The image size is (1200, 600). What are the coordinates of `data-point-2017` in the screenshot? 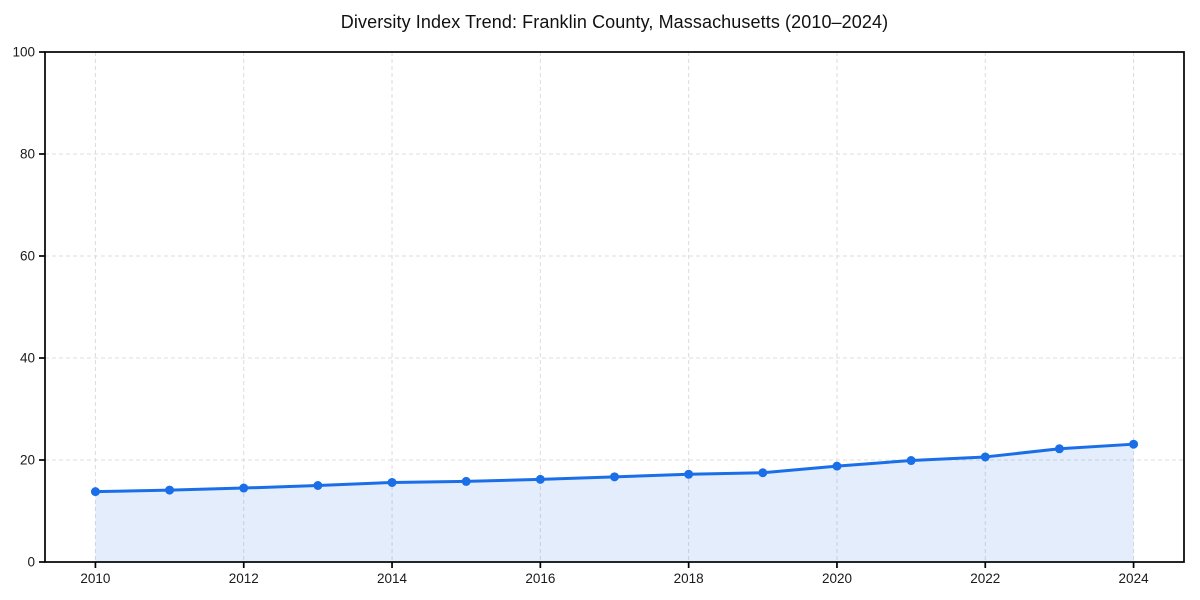 It's located at (614, 477).